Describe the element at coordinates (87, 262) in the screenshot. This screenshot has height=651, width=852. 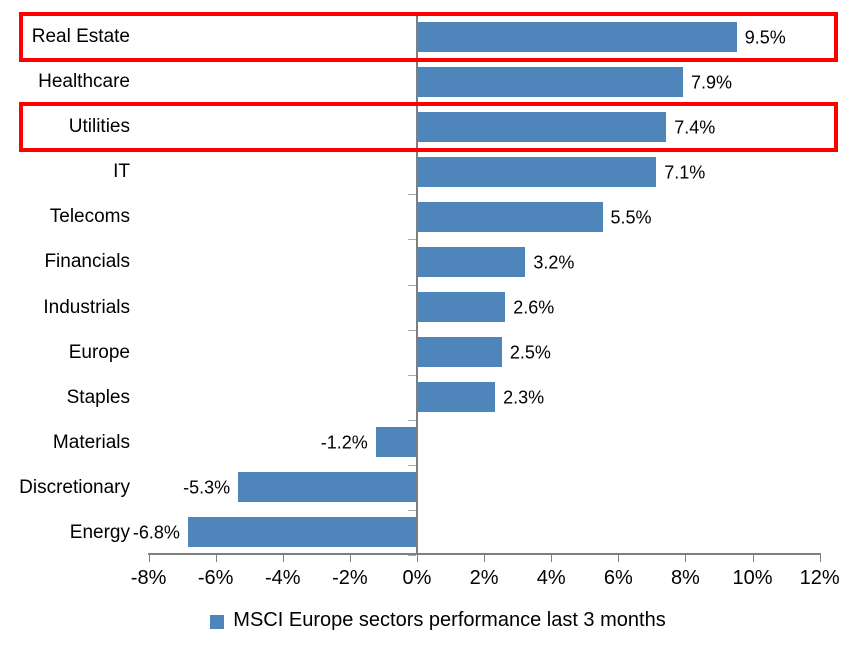
I see `category-label: Financials` at that location.